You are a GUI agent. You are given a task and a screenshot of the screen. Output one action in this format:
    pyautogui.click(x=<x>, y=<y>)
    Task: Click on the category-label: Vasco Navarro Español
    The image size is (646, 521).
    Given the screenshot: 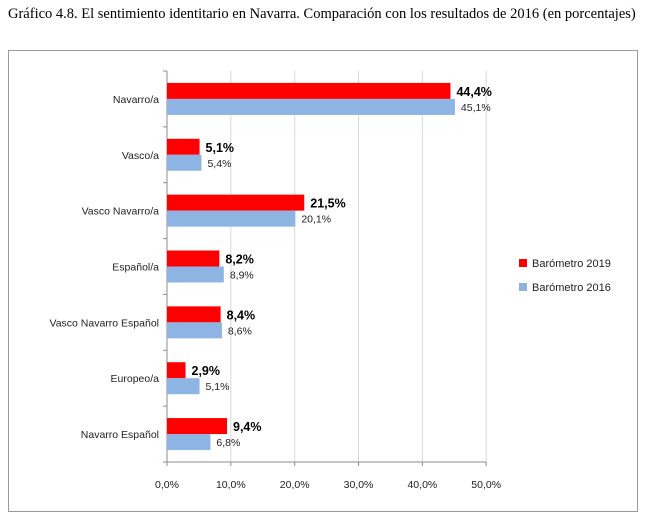 What is the action you would take?
    pyautogui.click(x=104, y=323)
    